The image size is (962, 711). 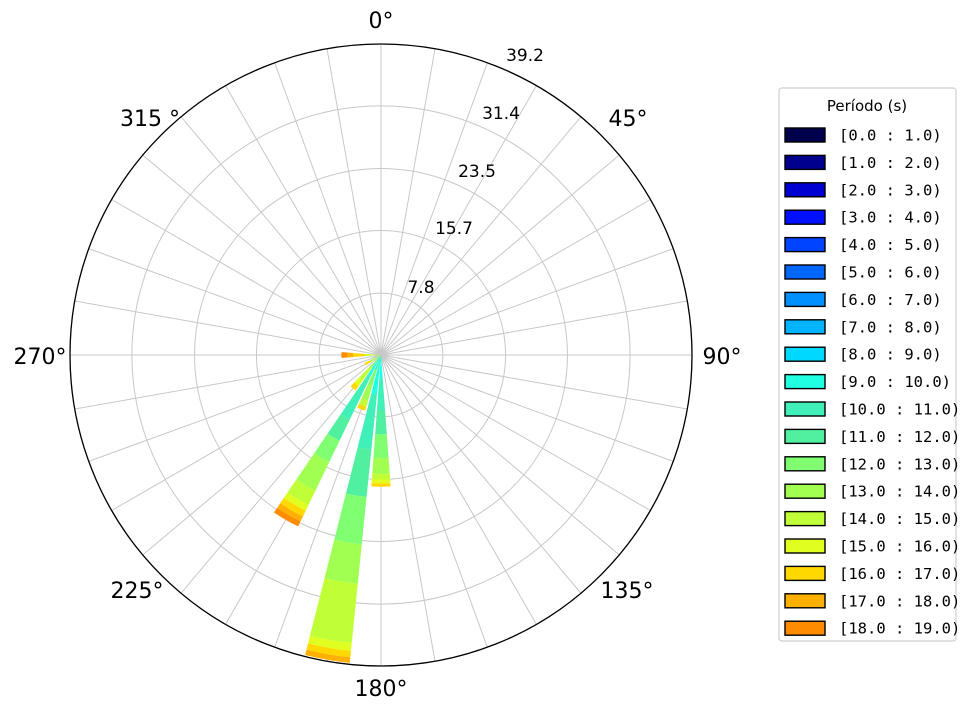 I want to click on legend-entry-label: [9.0 : 10.0), so click(x=895, y=382).